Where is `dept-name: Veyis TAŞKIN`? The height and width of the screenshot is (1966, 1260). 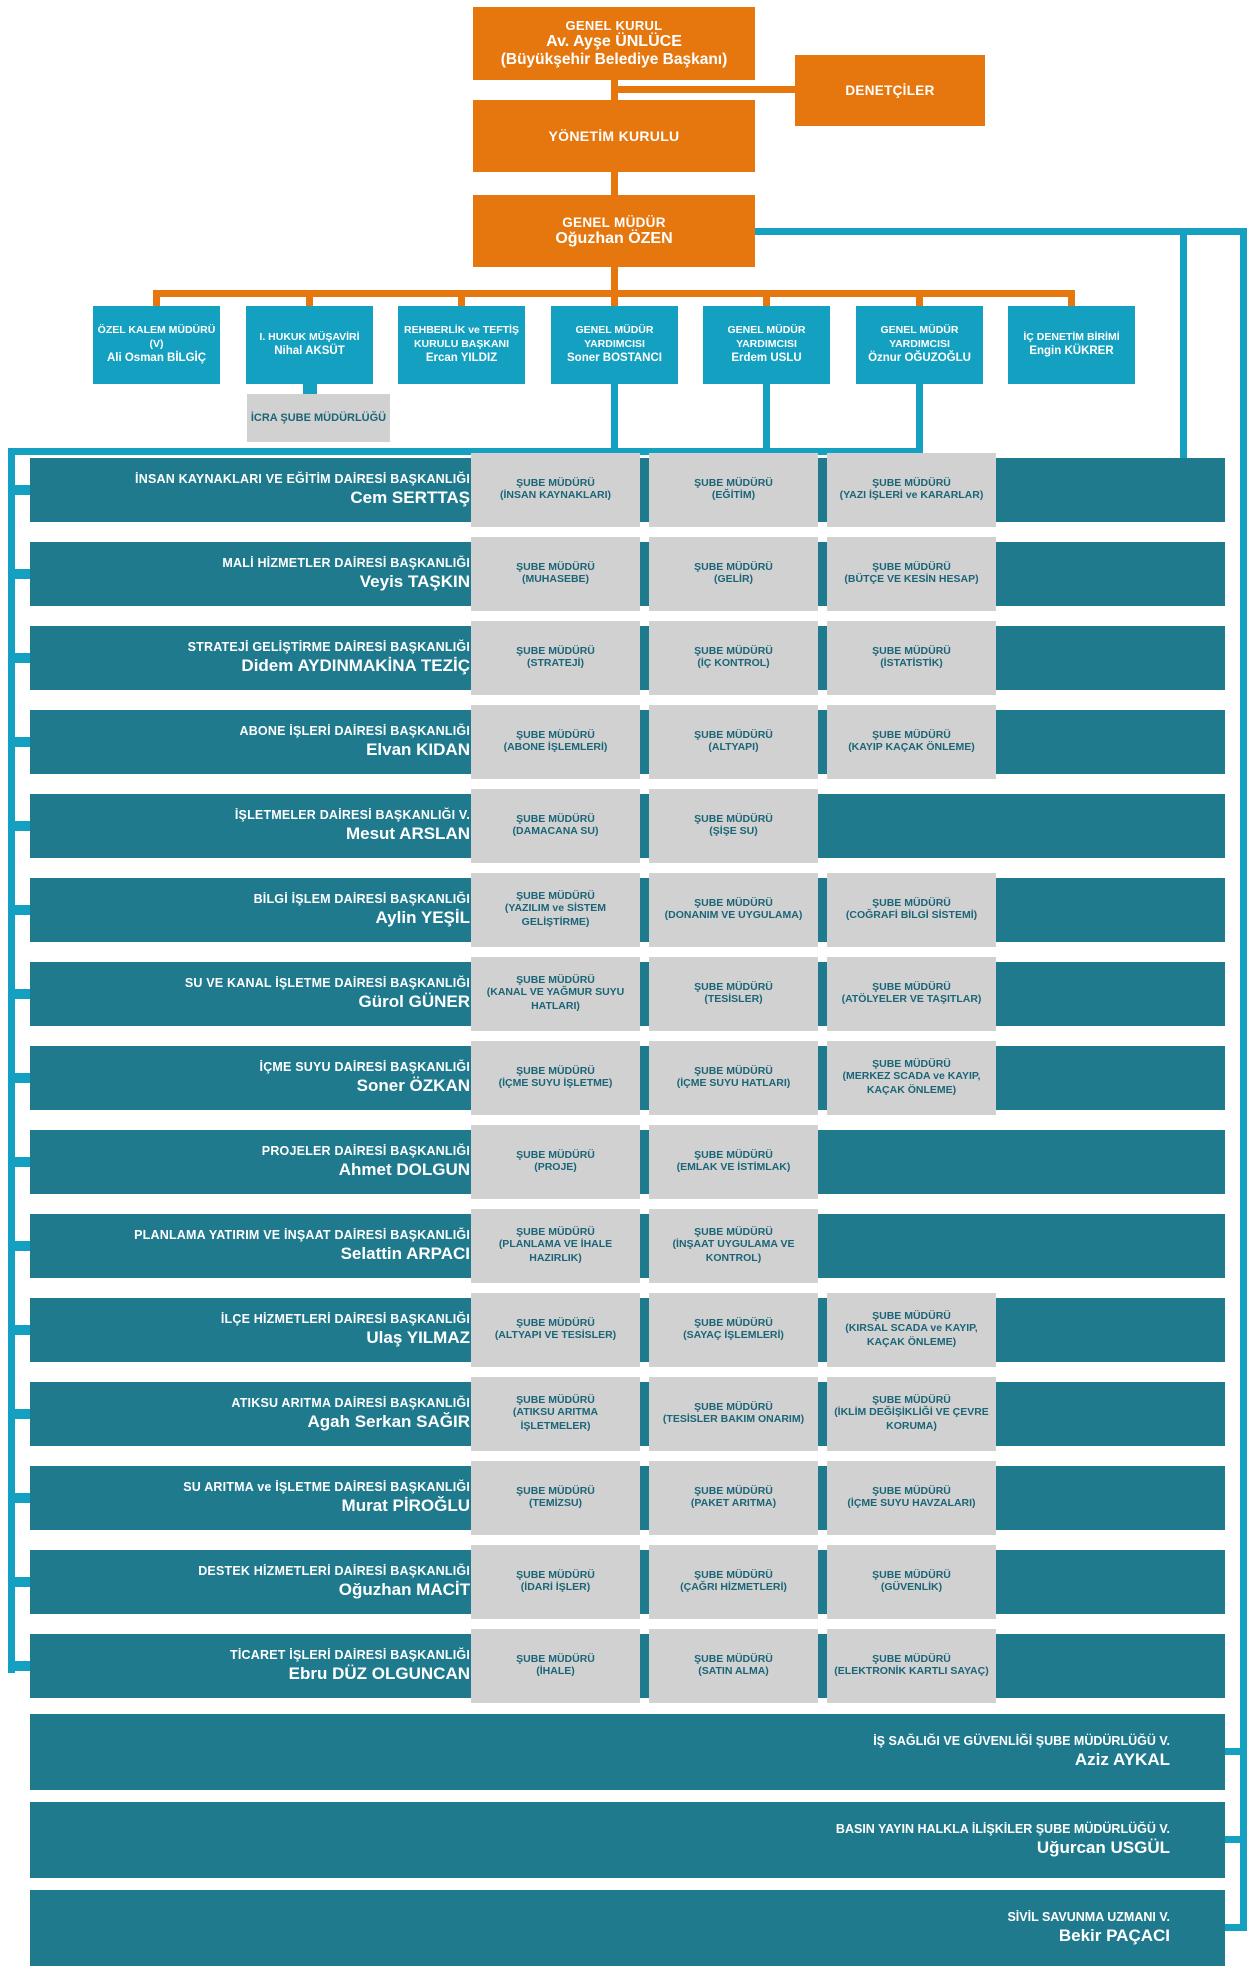
dept-name: Veyis TAŞKIN is located at coordinates (414, 581).